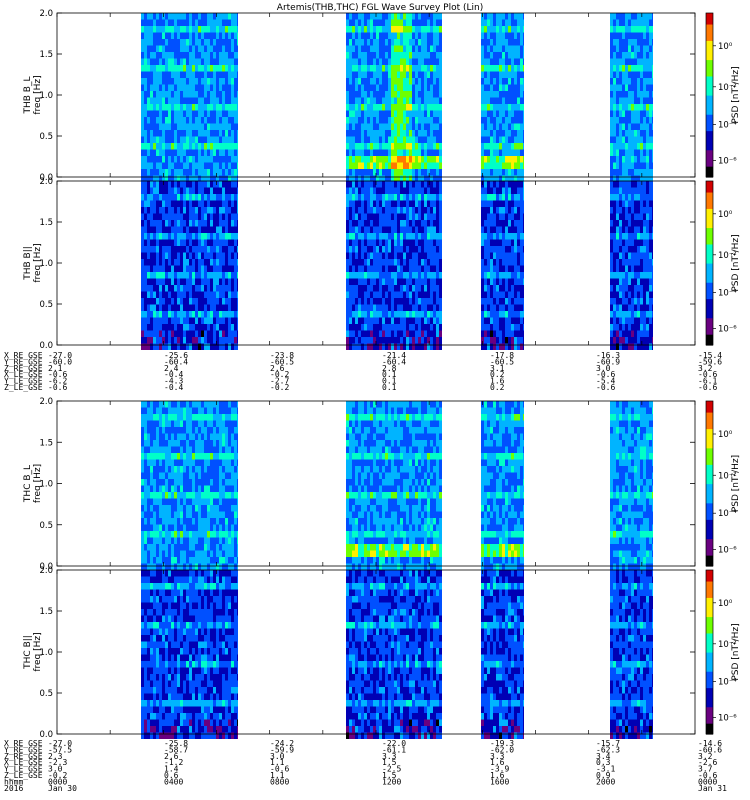 The image size is (750, 800). Describe the element at coordinates (394, 265) in the screenshot. I see `spectrogram-block` at that location.